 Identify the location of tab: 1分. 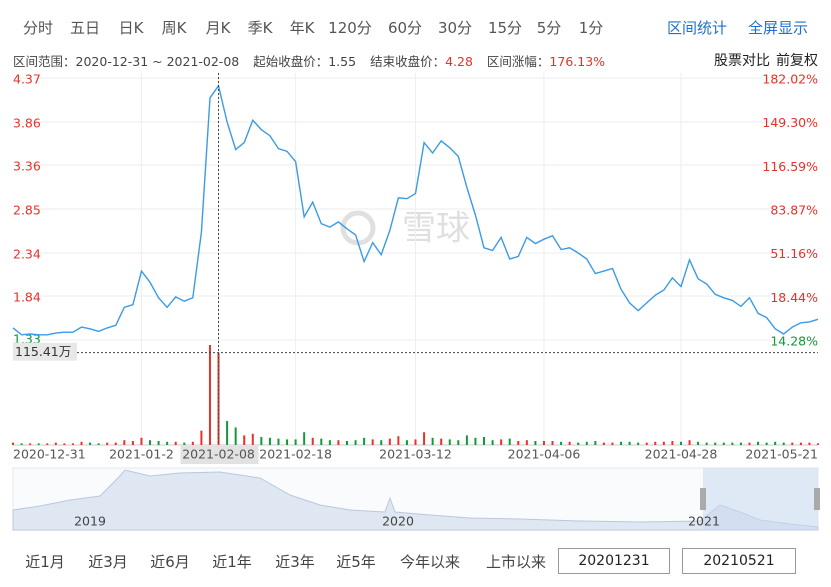
(591, 28).